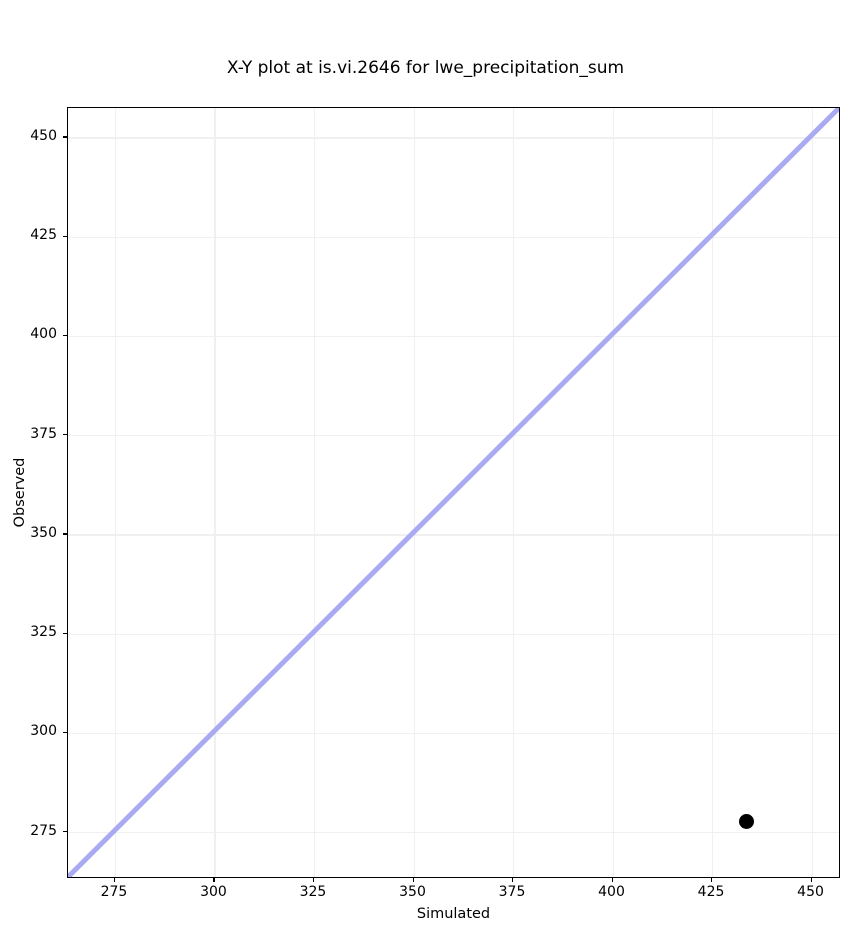 Image resolution: width=851 pixels, height=934 pixels. What do you see at coordinates (43, 433) in the screenshot?
I see `y-tick-label: 375` at bounding box center [43, 433].